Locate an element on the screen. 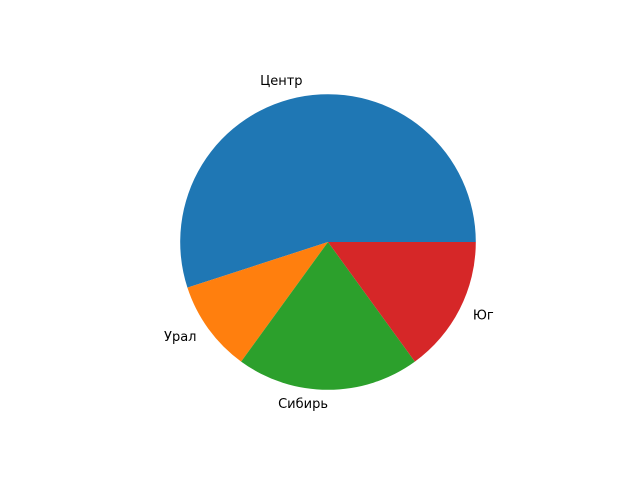  pie-label-2: Урал is located at coordinates (180, 337).